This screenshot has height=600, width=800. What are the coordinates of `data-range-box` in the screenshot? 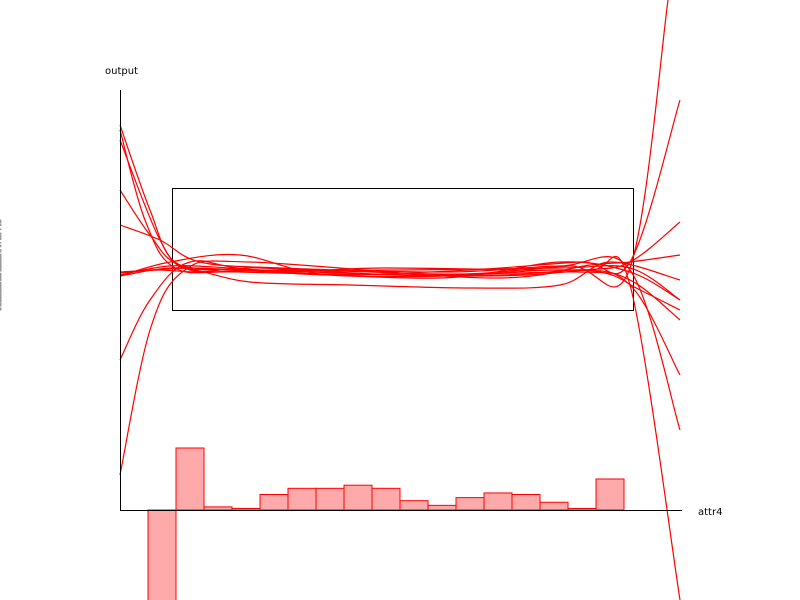 It's located at (403, 250).